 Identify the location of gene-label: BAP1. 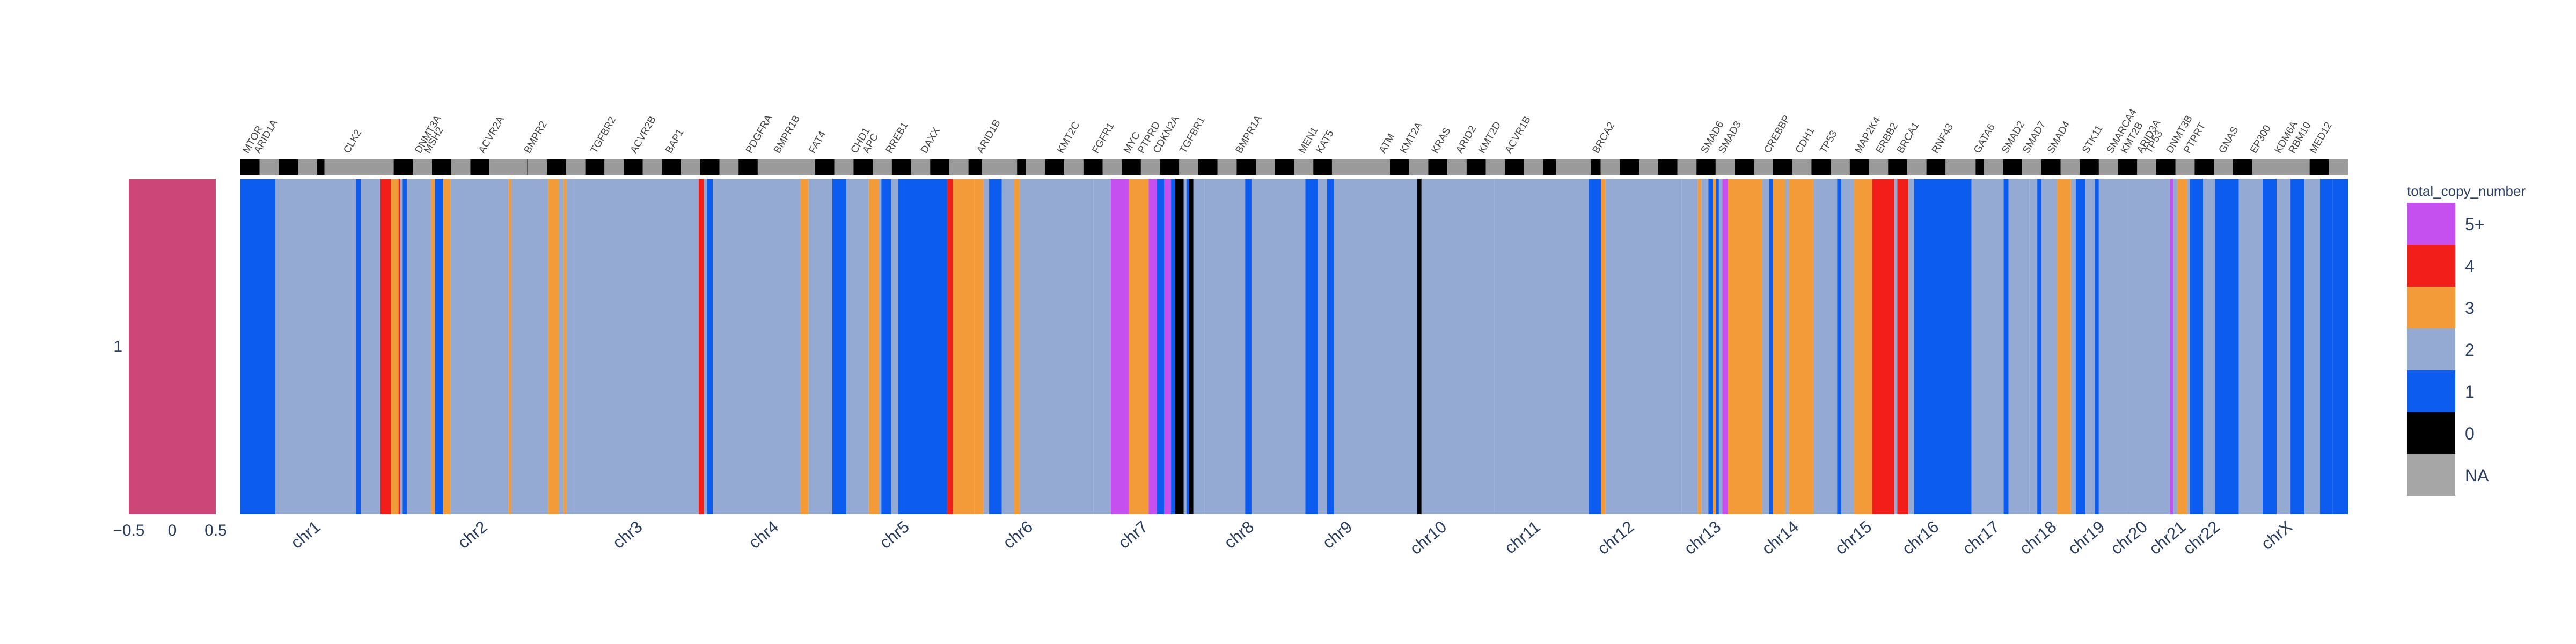
(674, 141).